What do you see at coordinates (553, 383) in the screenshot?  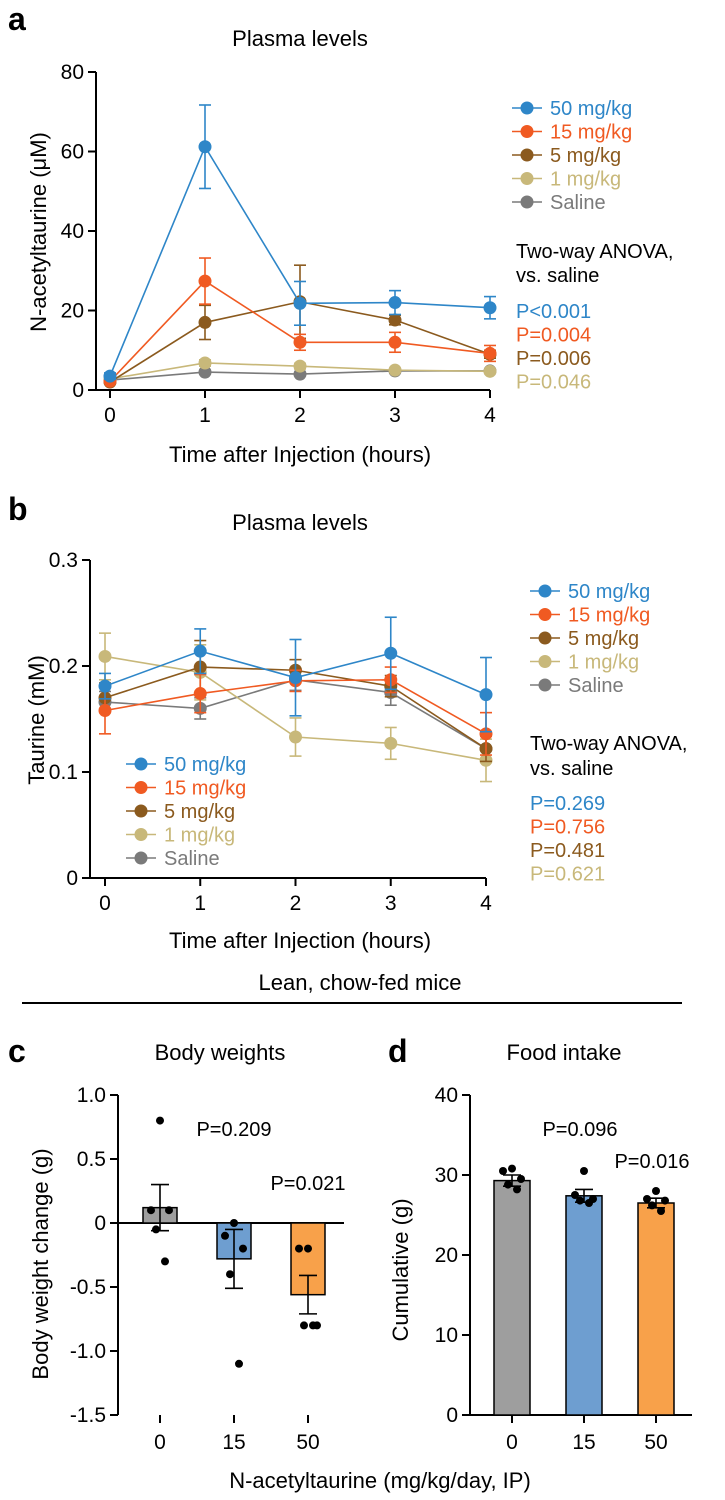 I see `panel-a-pvalue: P=0.046` at bounding box center [553, 383].